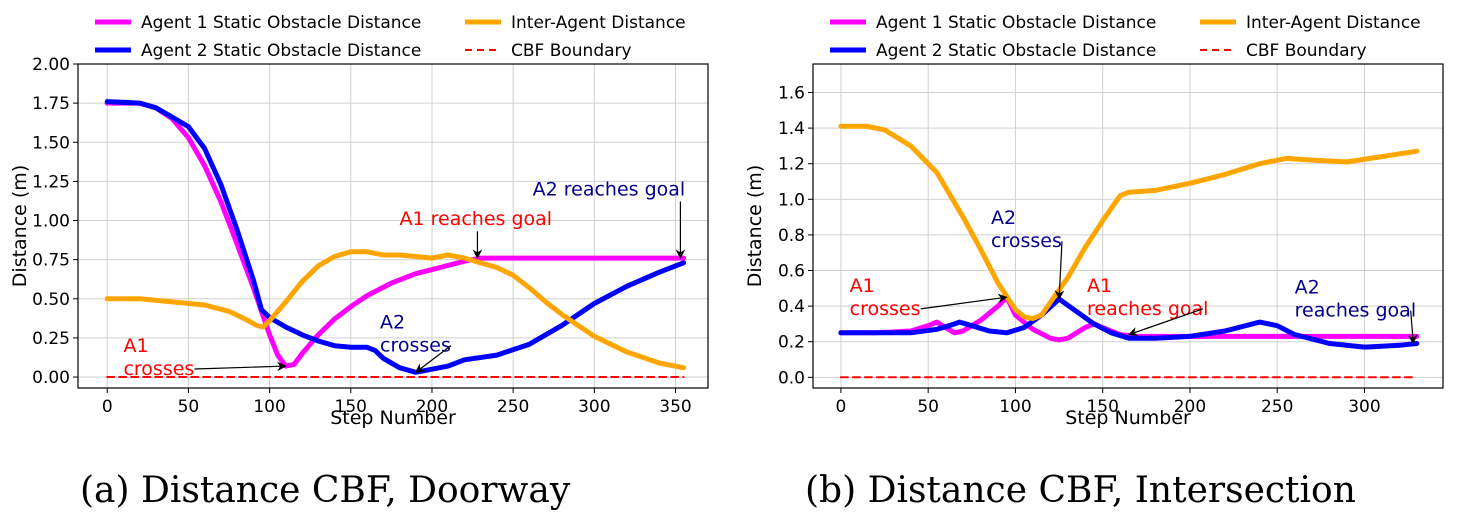 The width and height of the screenshot is (1460, 525). I want to click on y-tick-label: 2.00, so click(51, 65).